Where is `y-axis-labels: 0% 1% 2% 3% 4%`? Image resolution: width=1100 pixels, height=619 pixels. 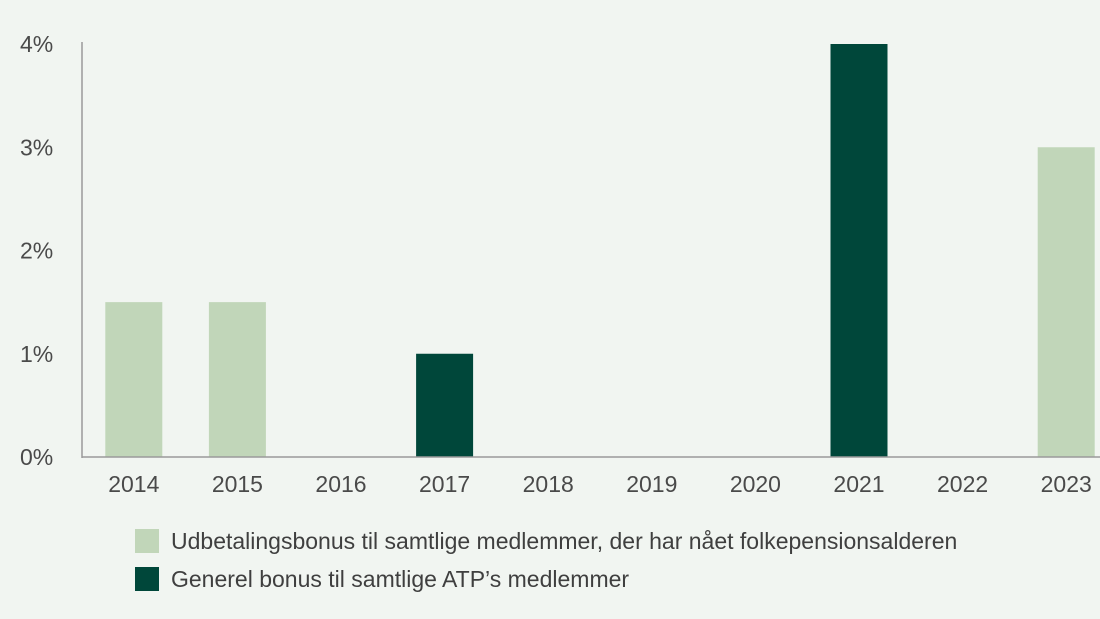
y-axis-labels: 0% 1% 2% 3% 4% is located at coordinates (36, 250).